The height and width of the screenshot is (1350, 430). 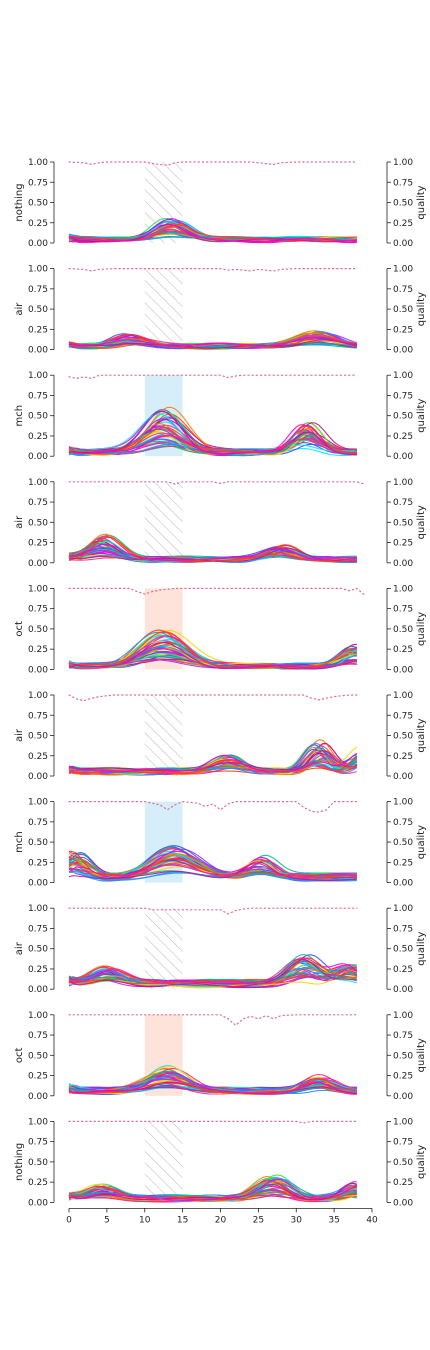 What do you see at coordinates (69, 1220) in the screenshot?
I see `x-tick-label: 0` at bounding box center [69, 1220].